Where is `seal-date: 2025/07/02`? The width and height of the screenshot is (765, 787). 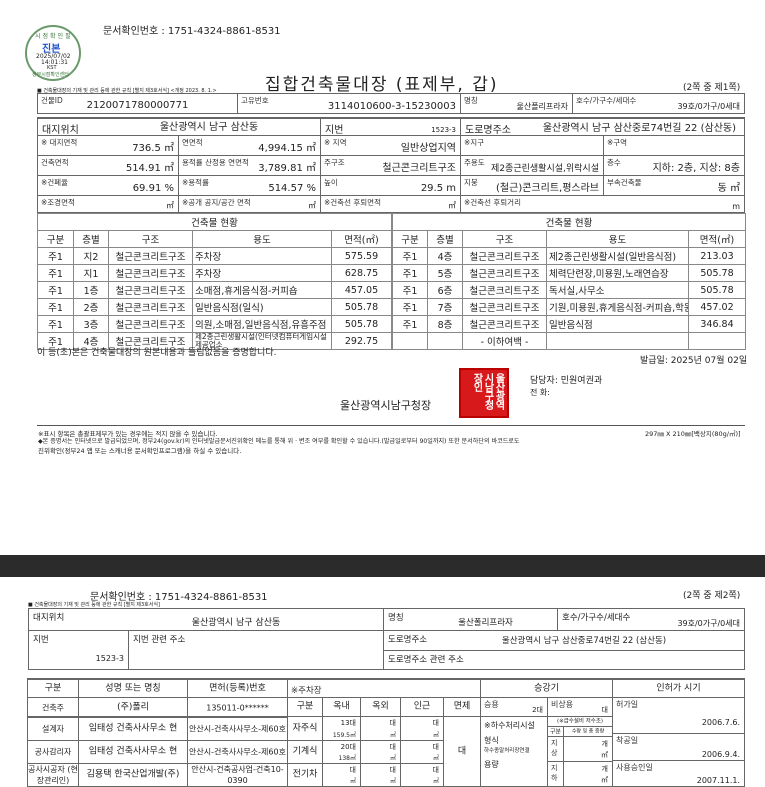 seal-date: 2025/07/02 is located at coordinates (53, 56).